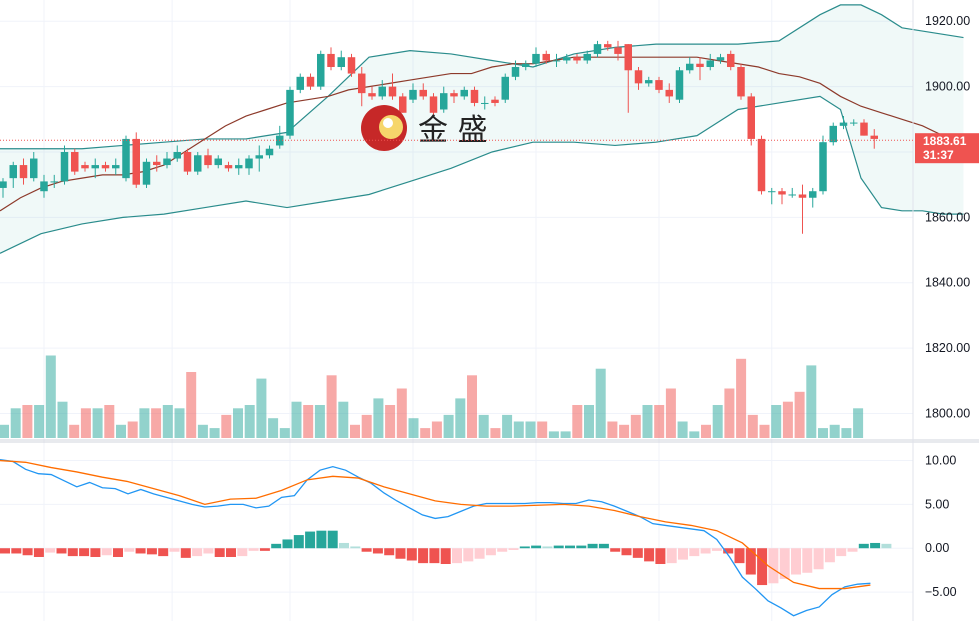  What do you see at coordinates (453, 130) in the screenshot?
I see `logo-text: 金 盛` at bounding box center [453, 130].